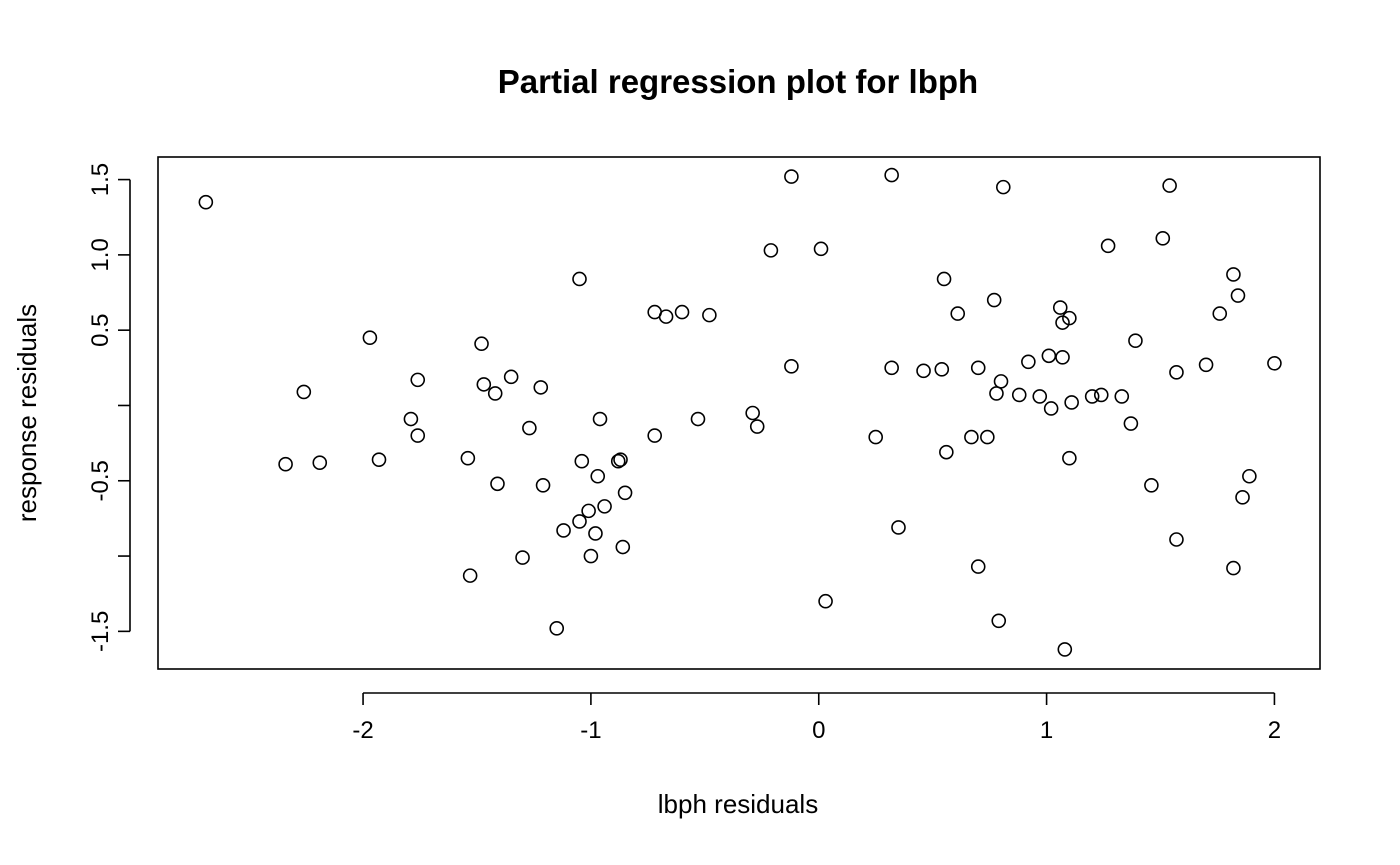 This screenshot has width=1400, height=865. What do you see at coordinates (738, 804) in the screenshot?
I see `x-axis-label: lbph residuals` at bounding box center [738, 804].